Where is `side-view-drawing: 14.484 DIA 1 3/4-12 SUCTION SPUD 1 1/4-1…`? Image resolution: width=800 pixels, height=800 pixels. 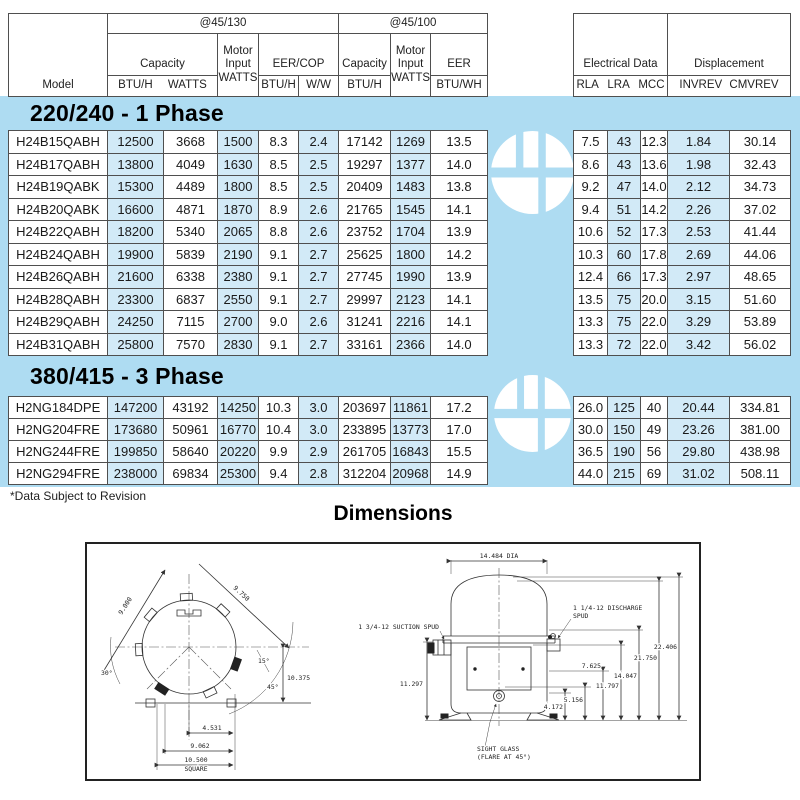 side-view-drawing: 14.484 DIA 1 3/4-12 SUCTION SPUD 1 1/4-1… is located at coordinates (522, 656).